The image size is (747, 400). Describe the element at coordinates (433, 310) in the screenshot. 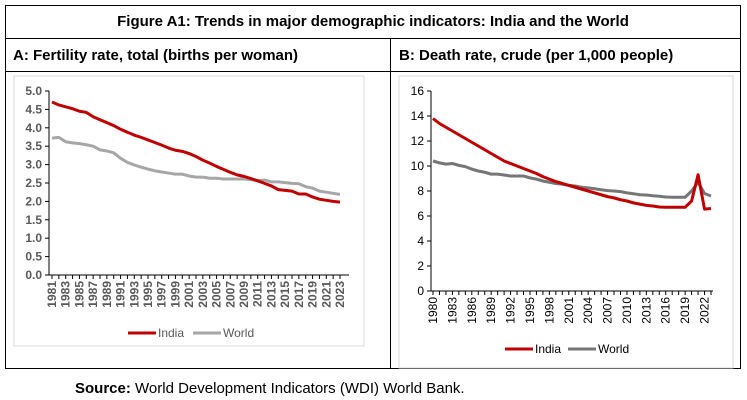

I see `x-tick-label: 1980` at that location.